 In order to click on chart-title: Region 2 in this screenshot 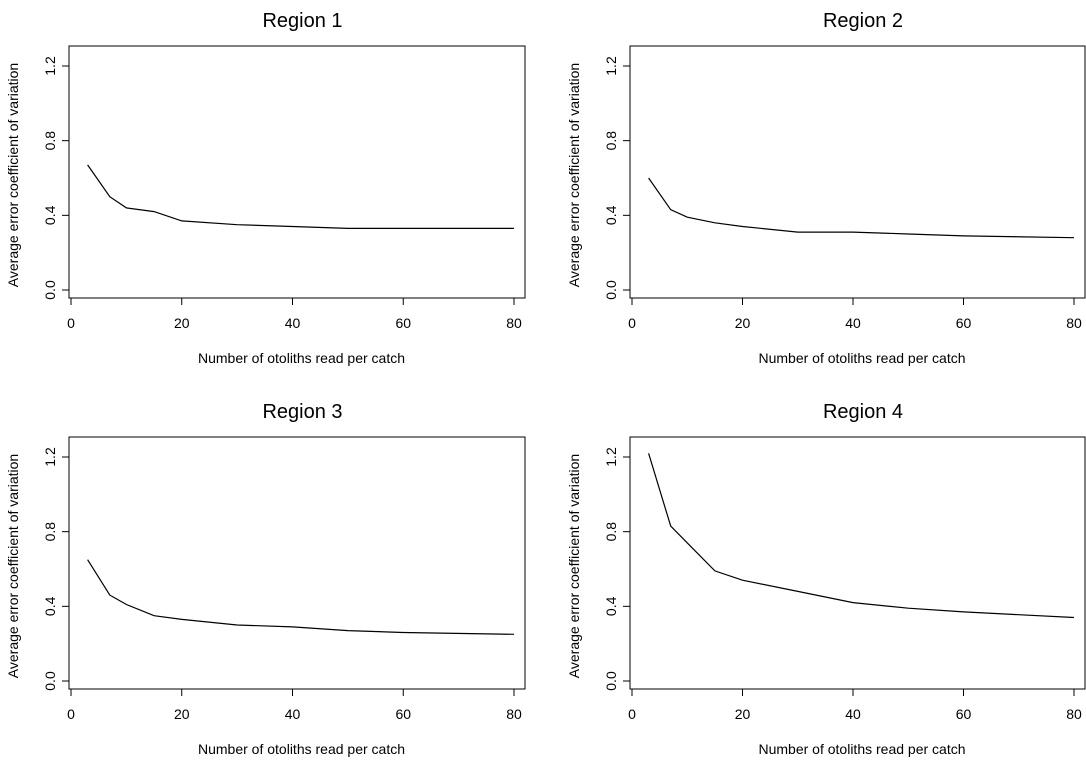, I will do `click(863, 21)`.